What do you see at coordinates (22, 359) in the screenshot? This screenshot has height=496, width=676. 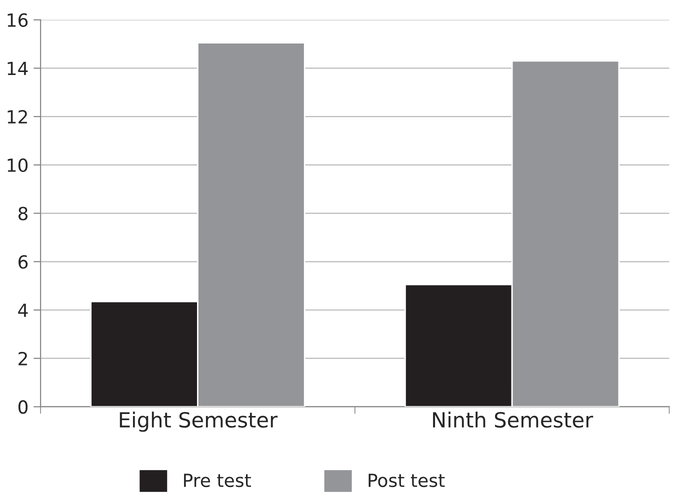 I see `y-tick-label: 2` at bounding box center [22, 359].